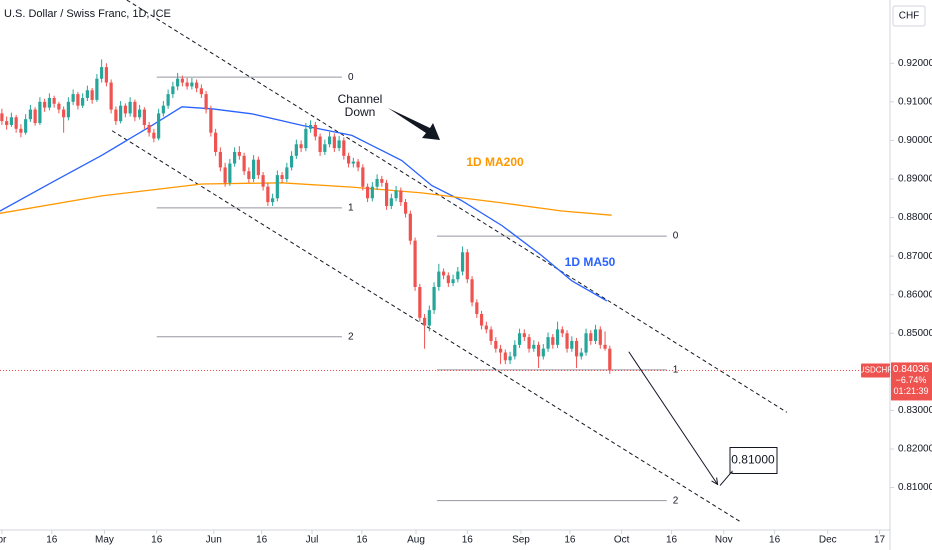 The image size is (932, 550). Describe the element at coordinates (875, 370) in the screenshot. I see `symbol-label: USDCHF` at that location.